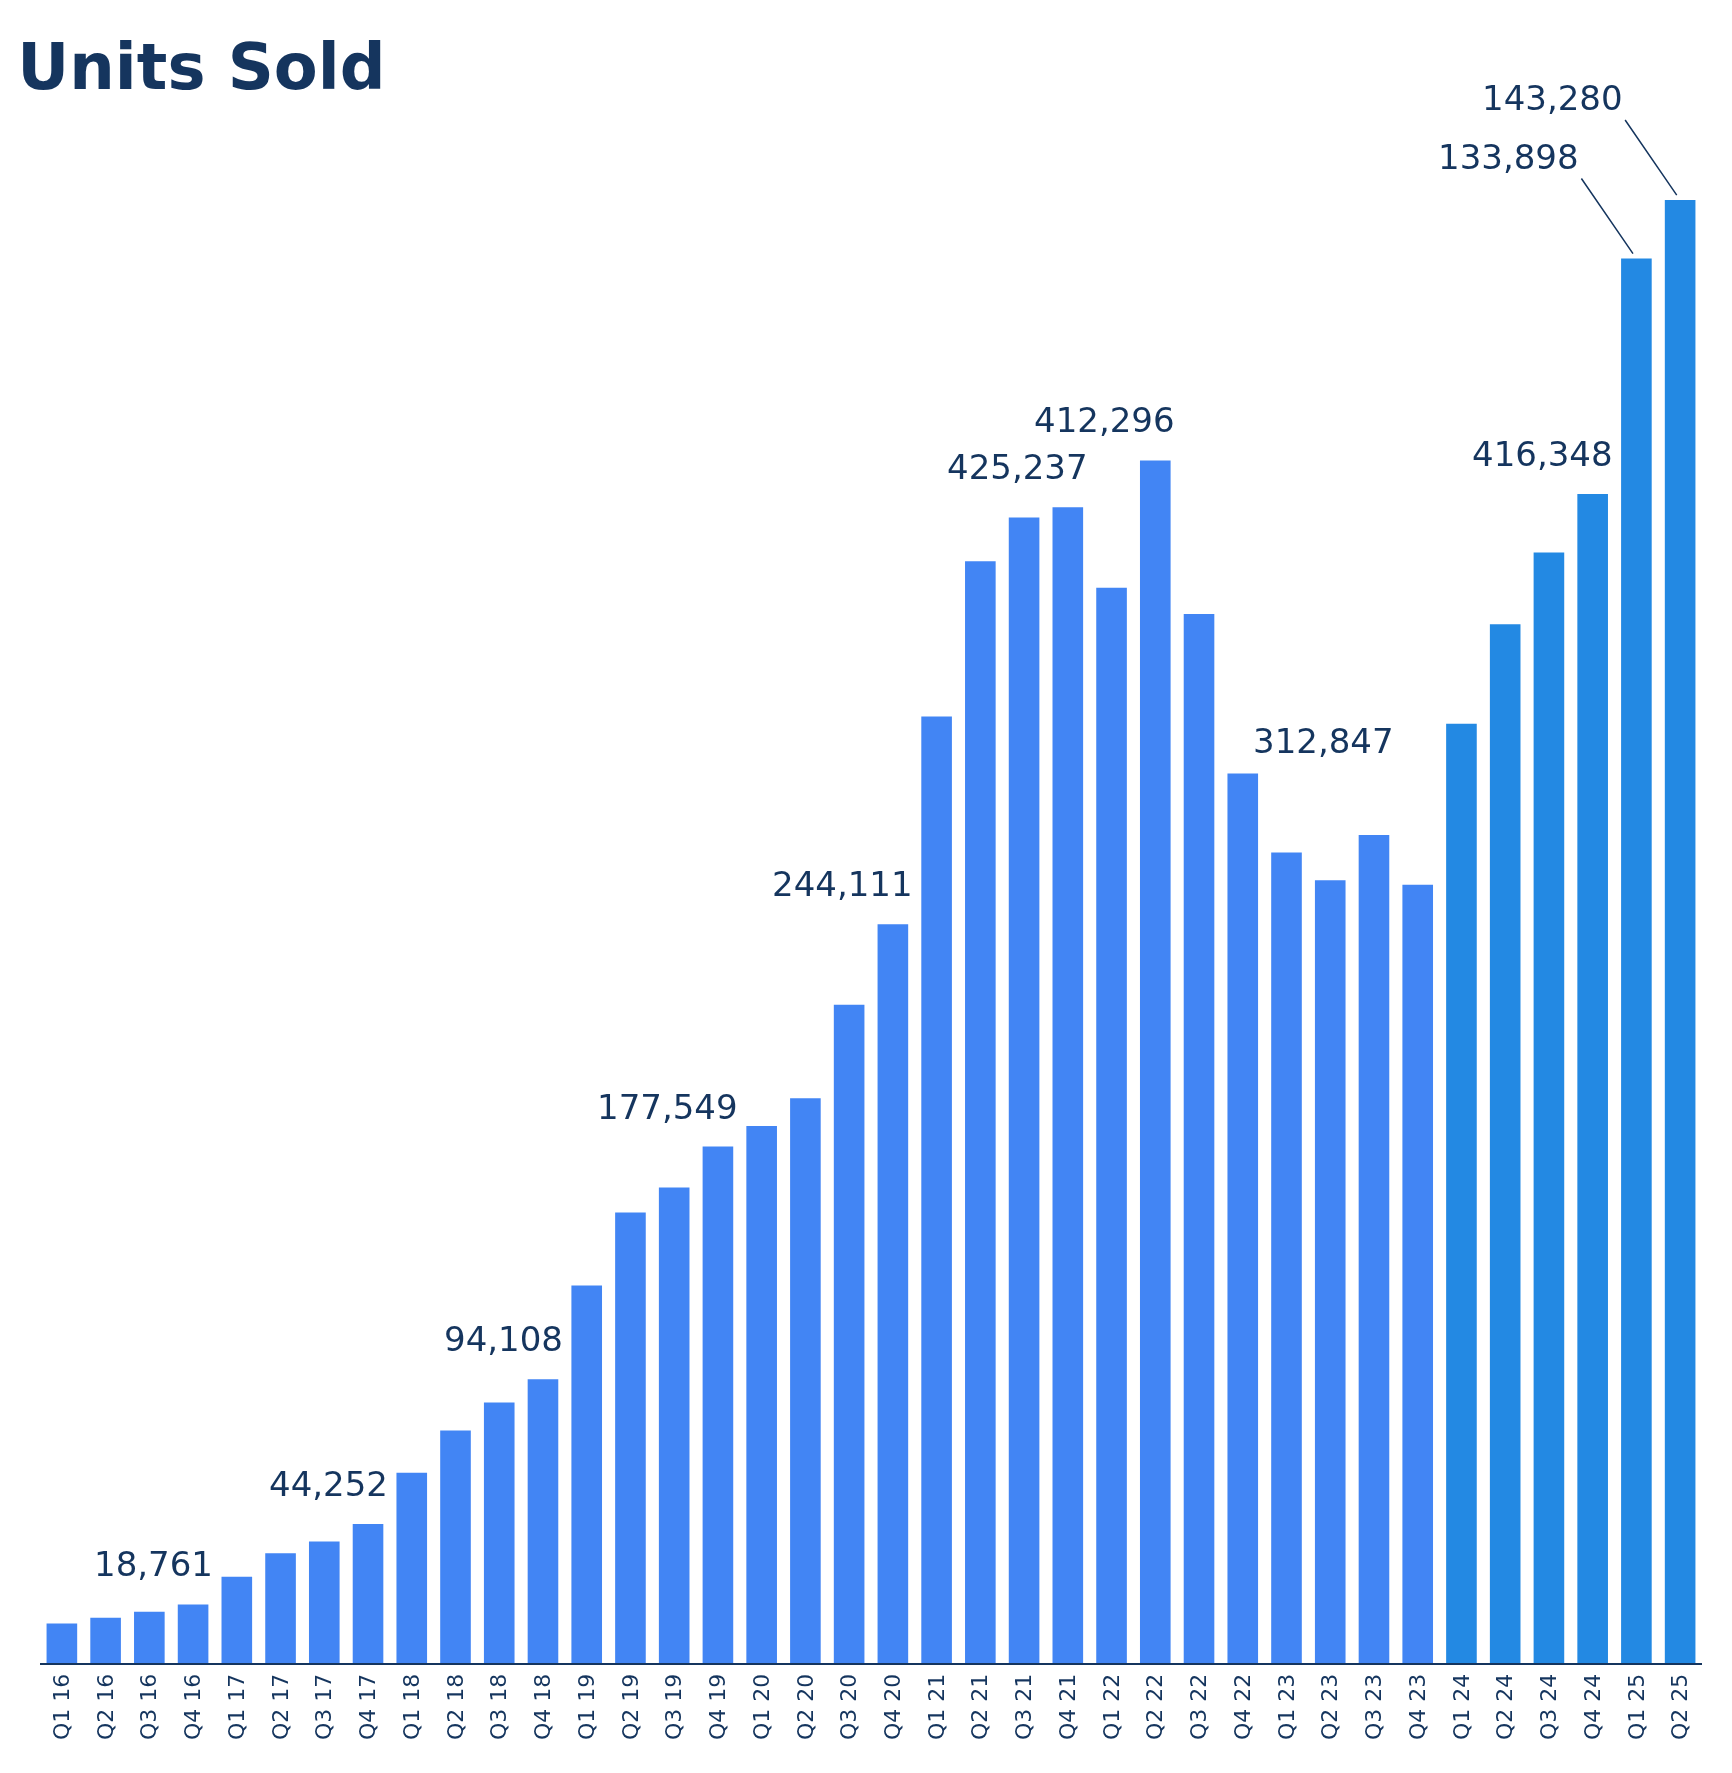  What do you see at coordinates (1067, 1707) in the screenshot?
I see `x-tick-label: Q4 21` at bounding box center [1067, 1707].